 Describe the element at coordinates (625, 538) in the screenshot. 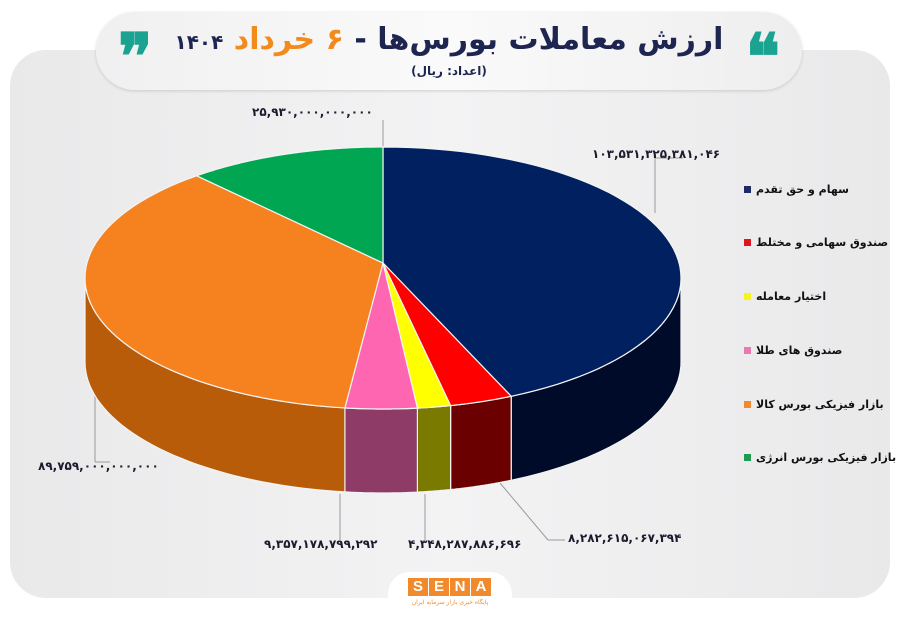

I see `value-label-red: ۸,۲۸۲,۶۱۵,۰۶۷,۳۹۴` at that location.